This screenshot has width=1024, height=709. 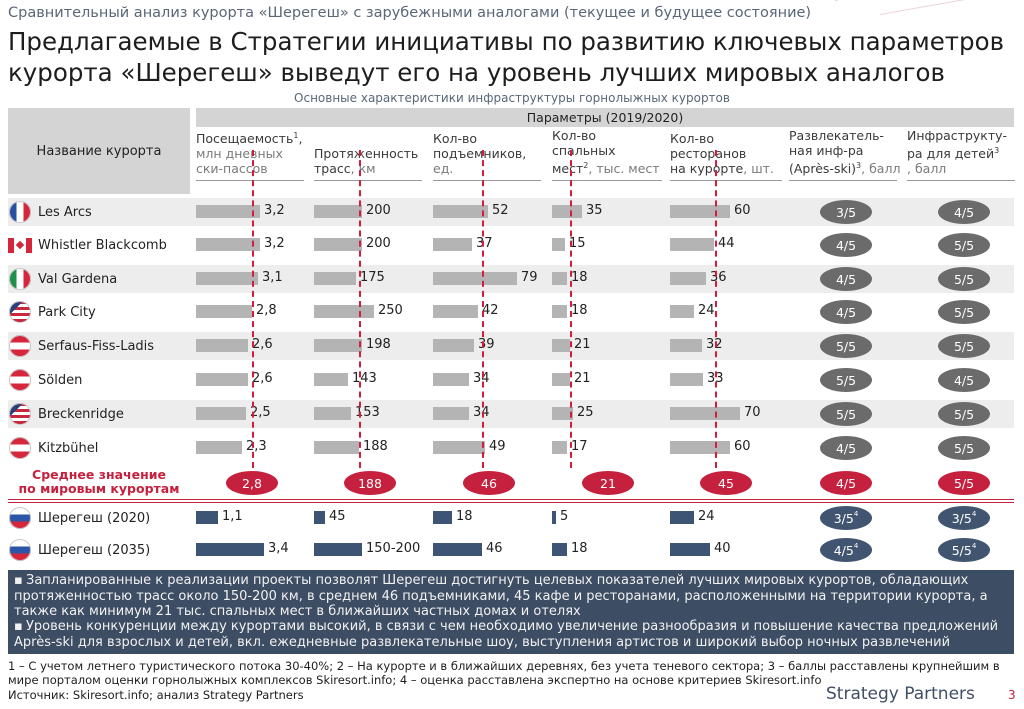 I want to click on resort-name: Park City, so click(x=67, y=312).